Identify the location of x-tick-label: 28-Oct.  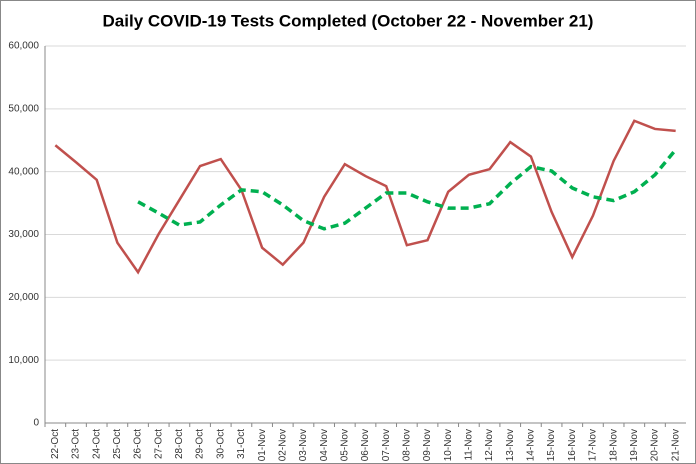
(179, 444).